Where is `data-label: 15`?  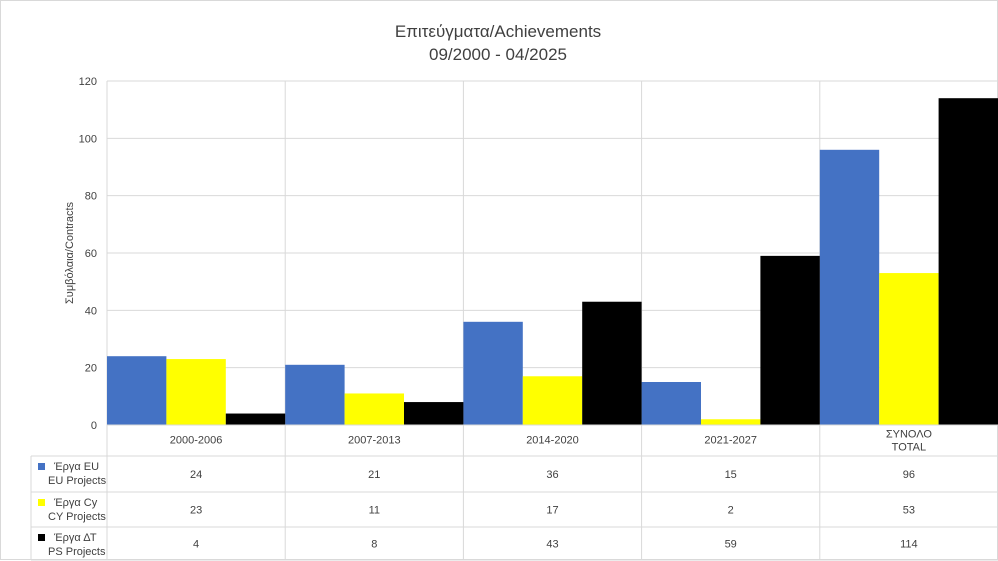 data-label: 15 is located at coordinates (731, 475).